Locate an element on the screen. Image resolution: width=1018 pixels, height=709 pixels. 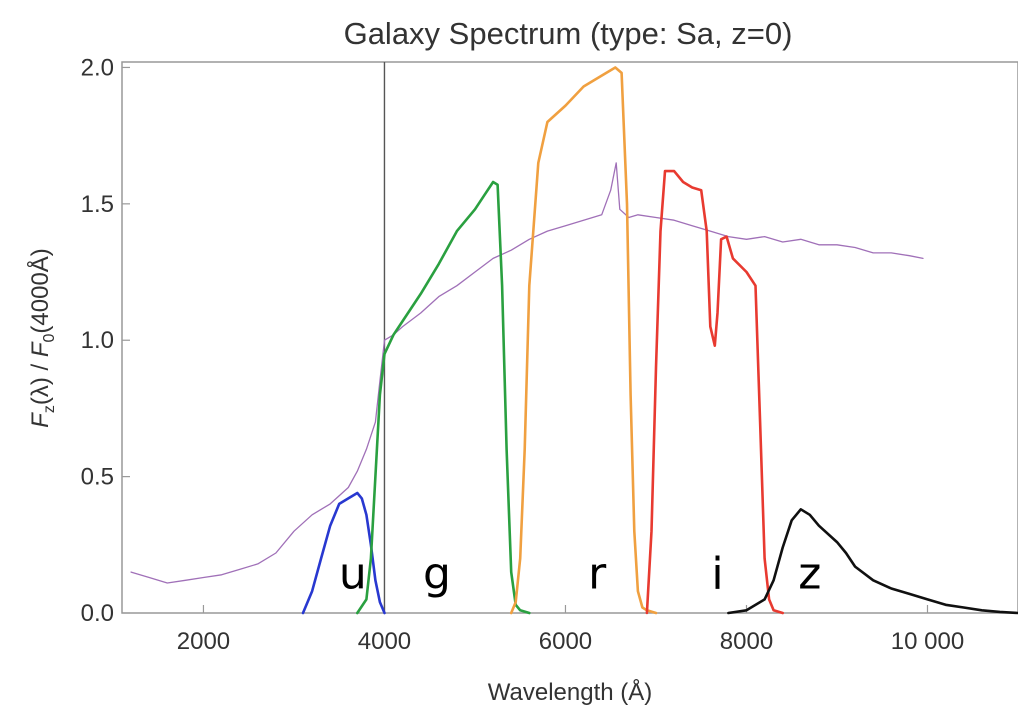
filter-label-r: r is located at coordinates (597, 573).